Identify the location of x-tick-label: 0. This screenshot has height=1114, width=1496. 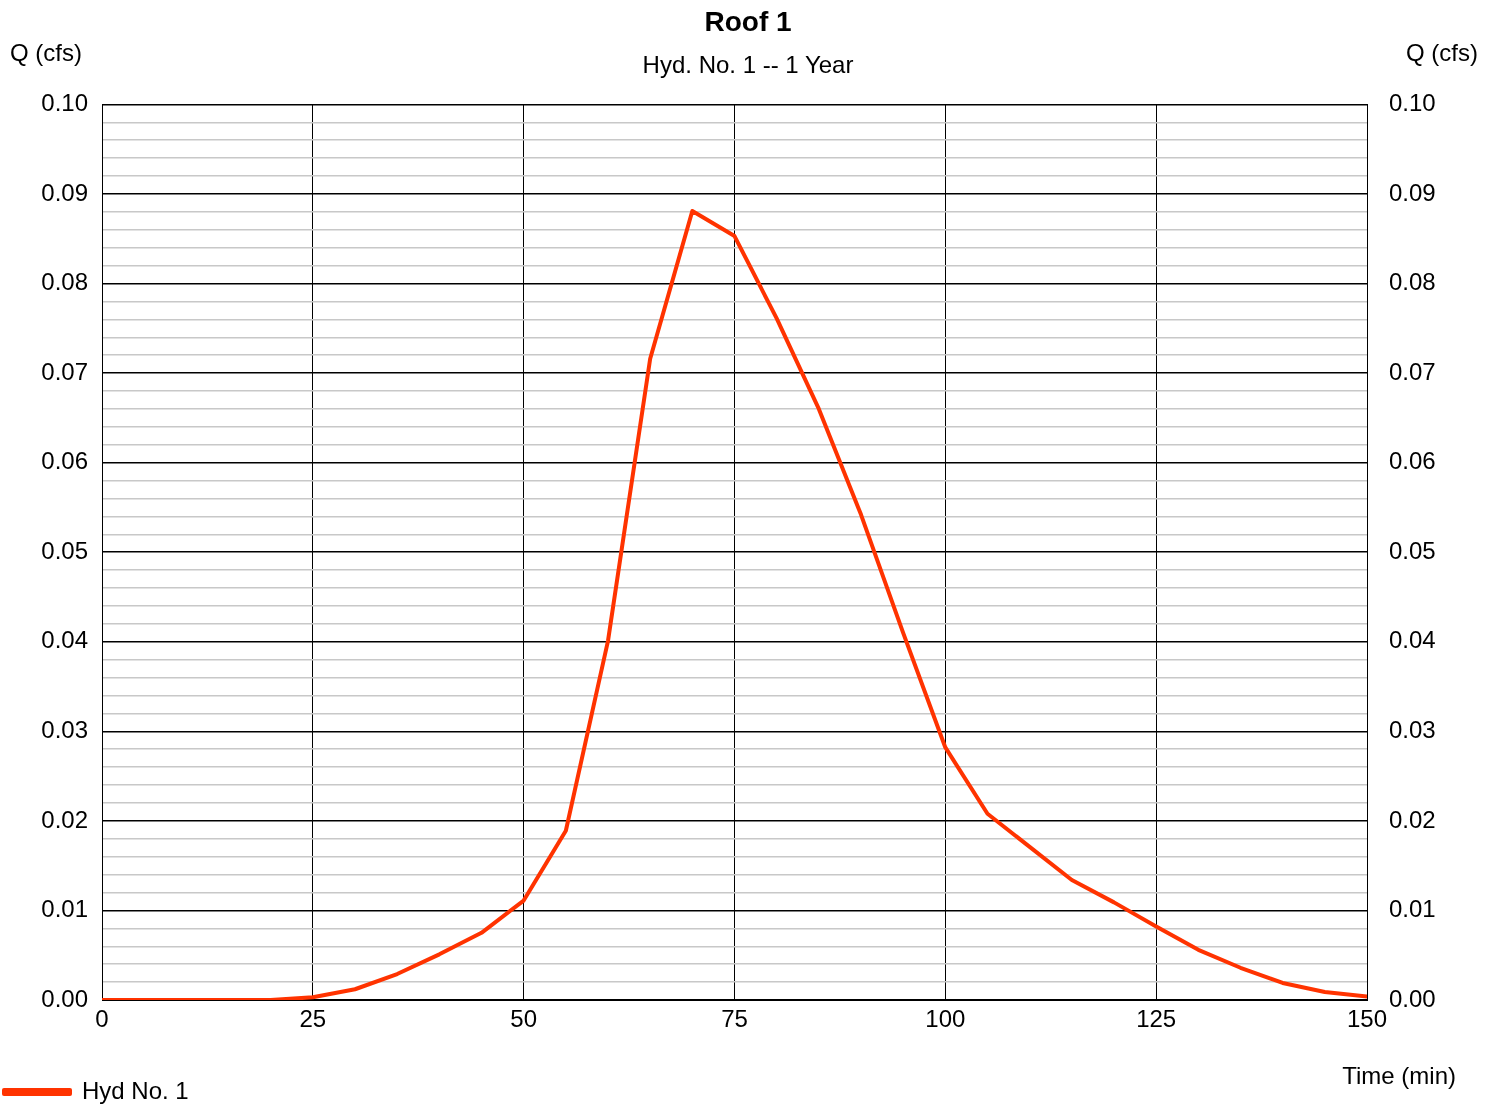
(102, 1019).